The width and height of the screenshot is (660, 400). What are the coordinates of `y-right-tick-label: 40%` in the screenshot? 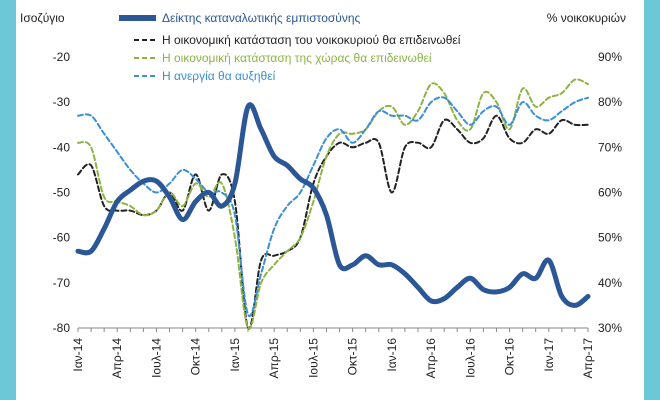 It's located at (610, 283).